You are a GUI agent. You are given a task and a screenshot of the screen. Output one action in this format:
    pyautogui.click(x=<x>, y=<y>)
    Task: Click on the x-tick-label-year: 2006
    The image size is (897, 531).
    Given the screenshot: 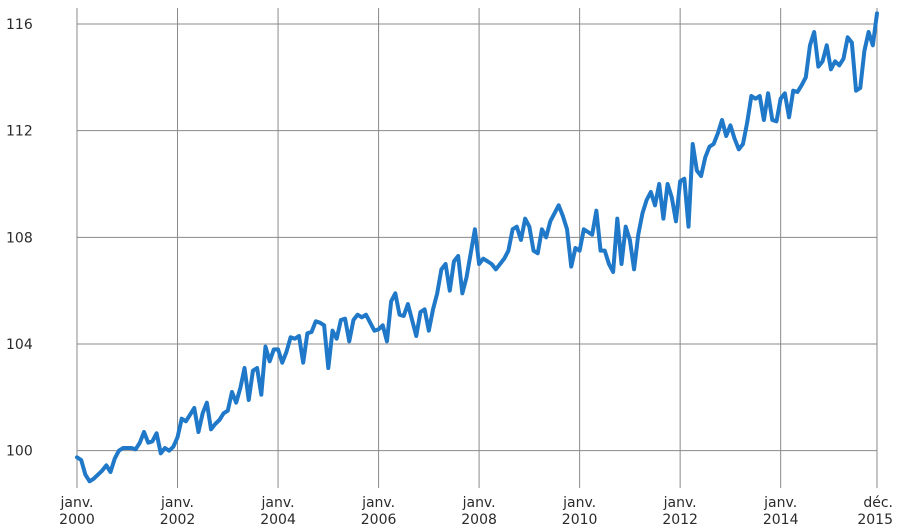 What is the action you would take?
    pyautogui.click(x=379, y=520)
    